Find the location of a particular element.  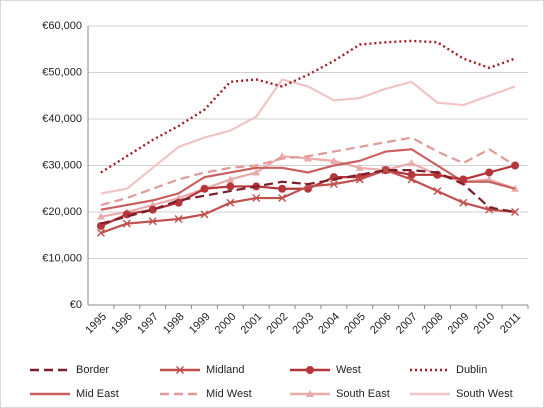

y-tick-label: €0 is located at coordinates (76, 305).